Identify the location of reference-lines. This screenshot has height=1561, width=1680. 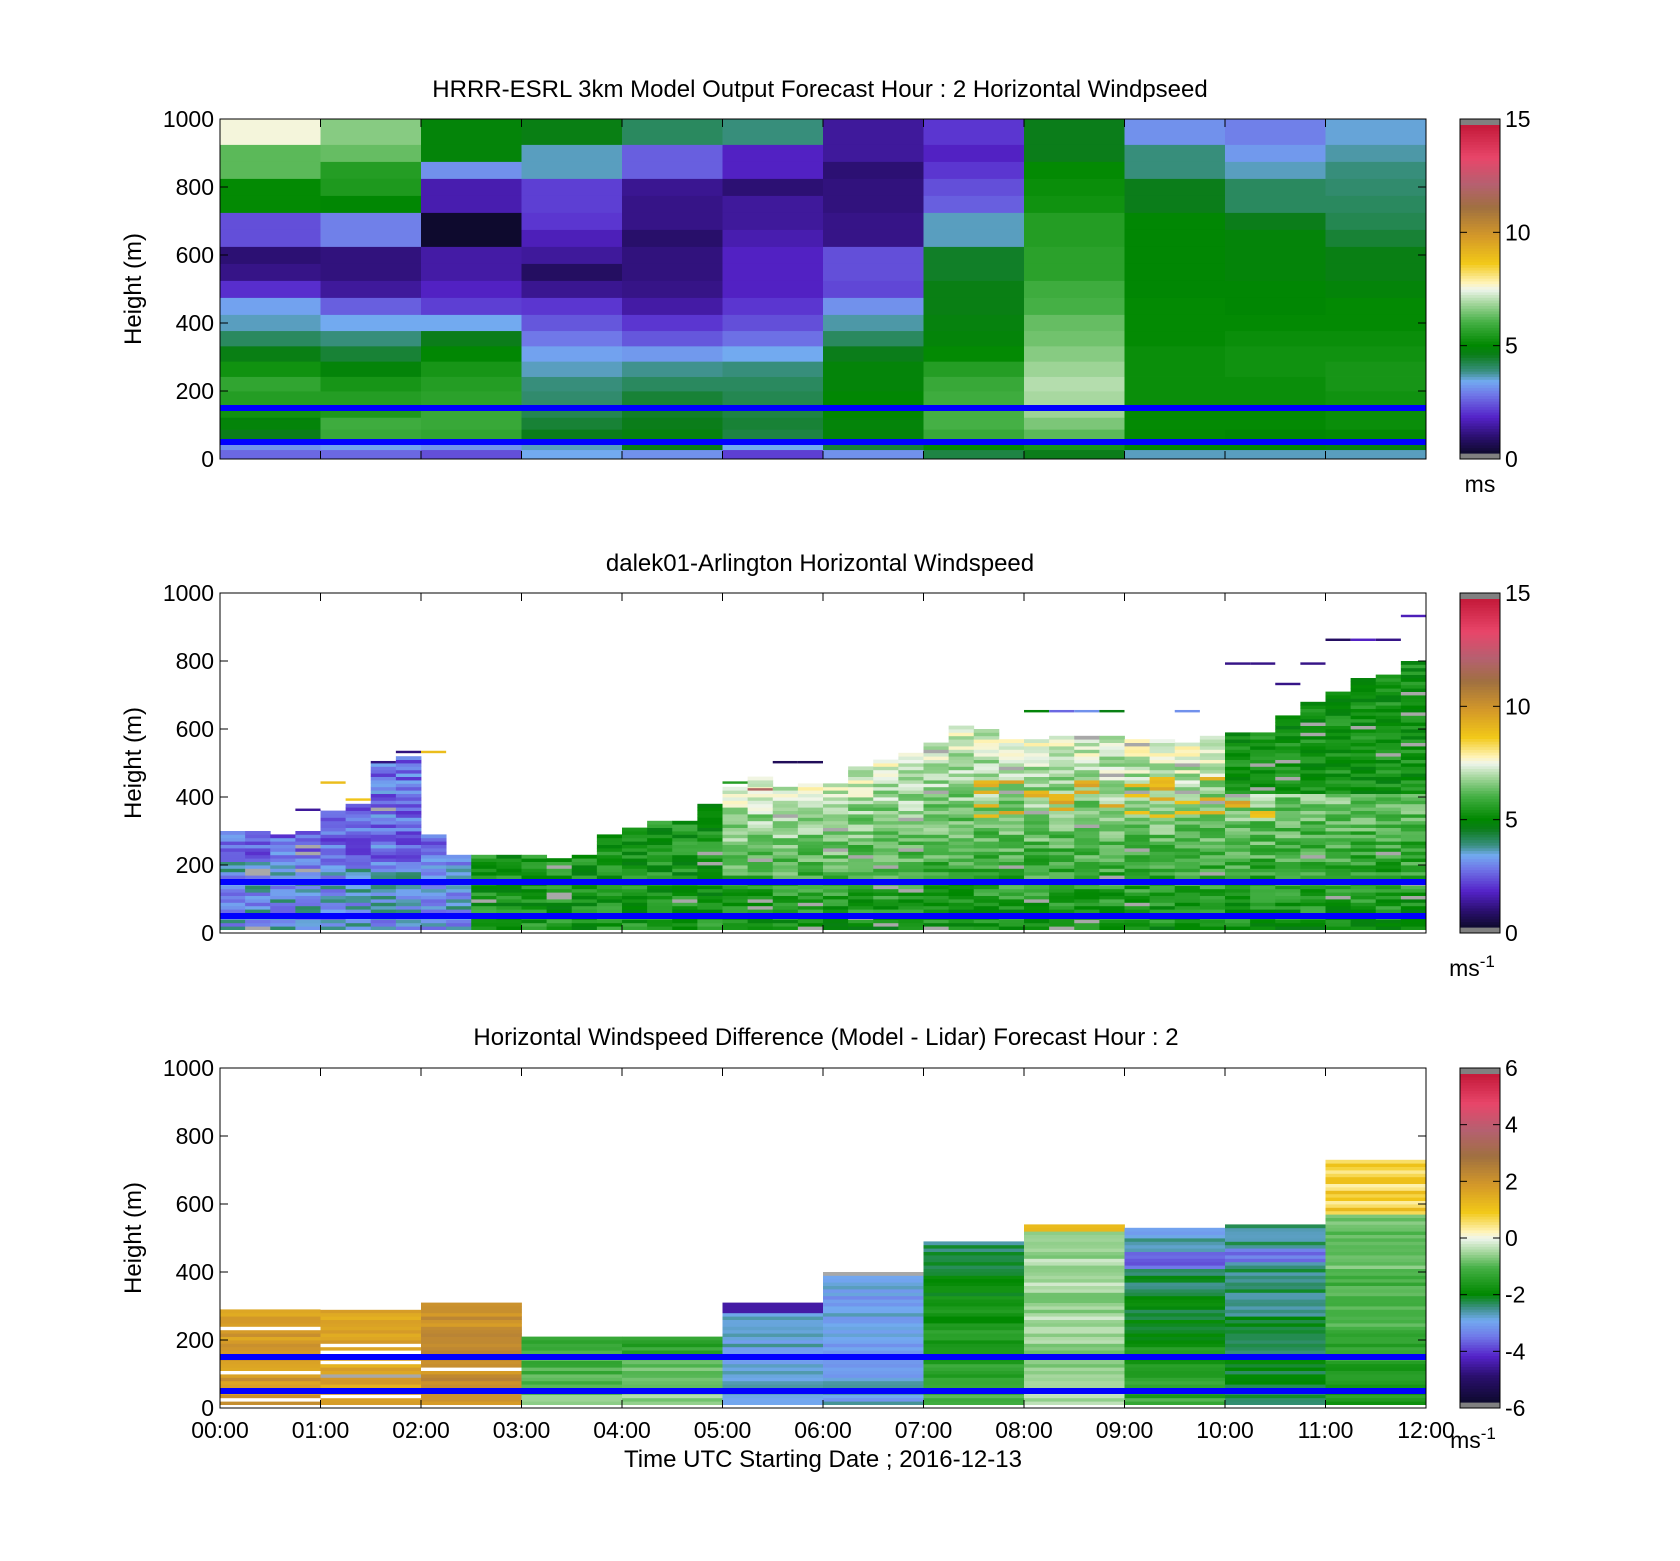
(823, 1374).